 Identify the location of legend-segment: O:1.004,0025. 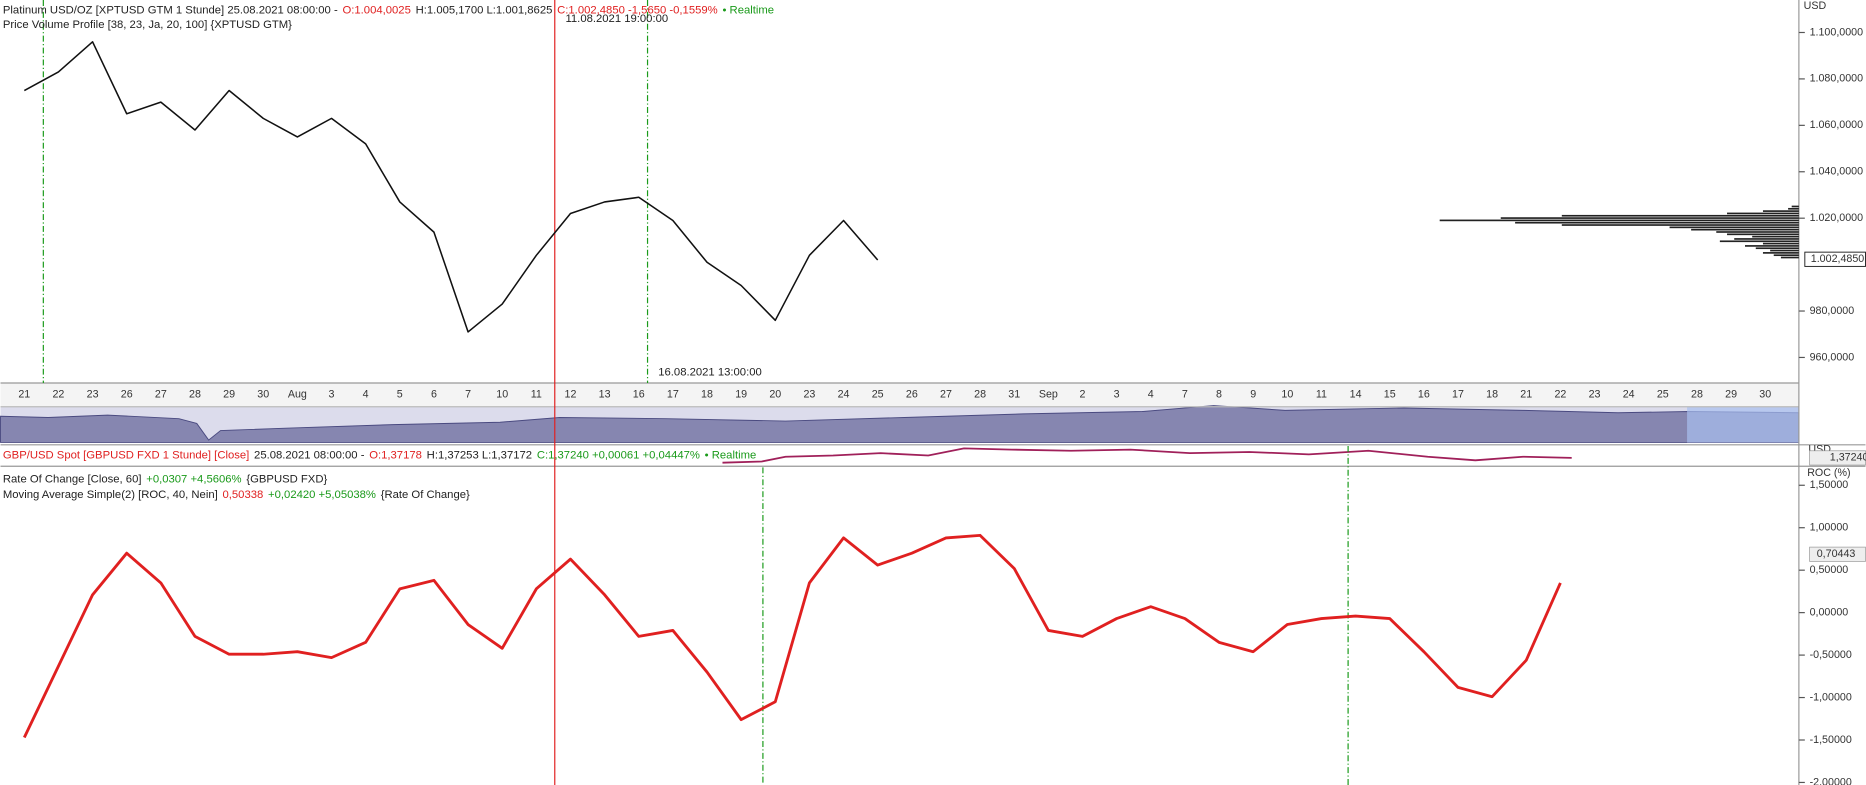
(376, 11).